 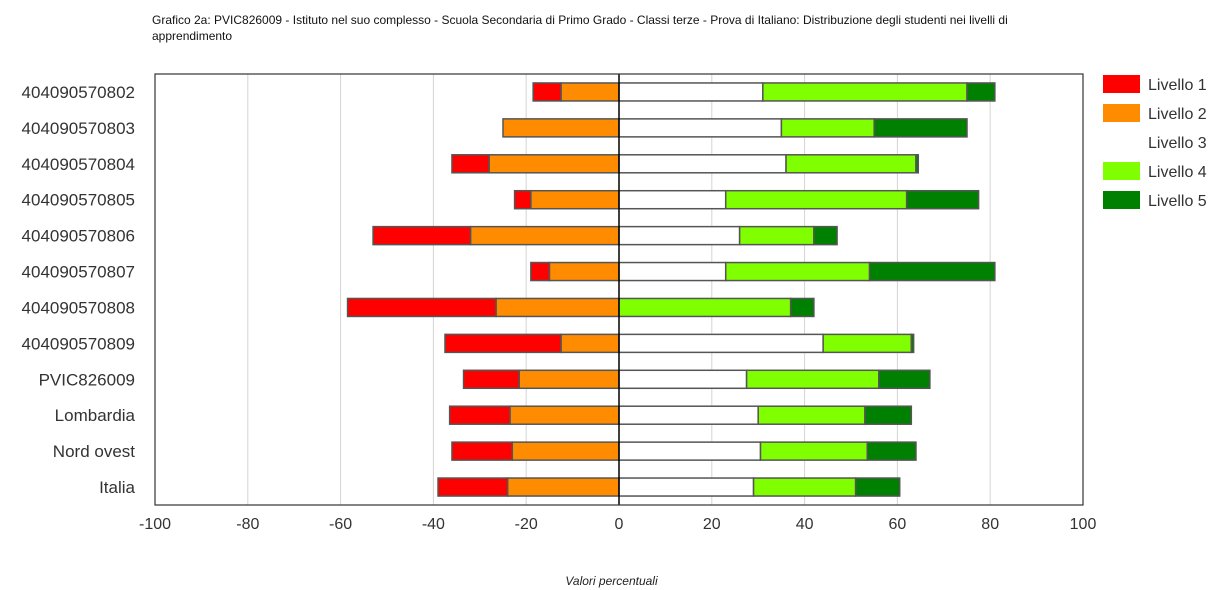 I want to click on category-label: 404090570808, so click(x=78, y=307).